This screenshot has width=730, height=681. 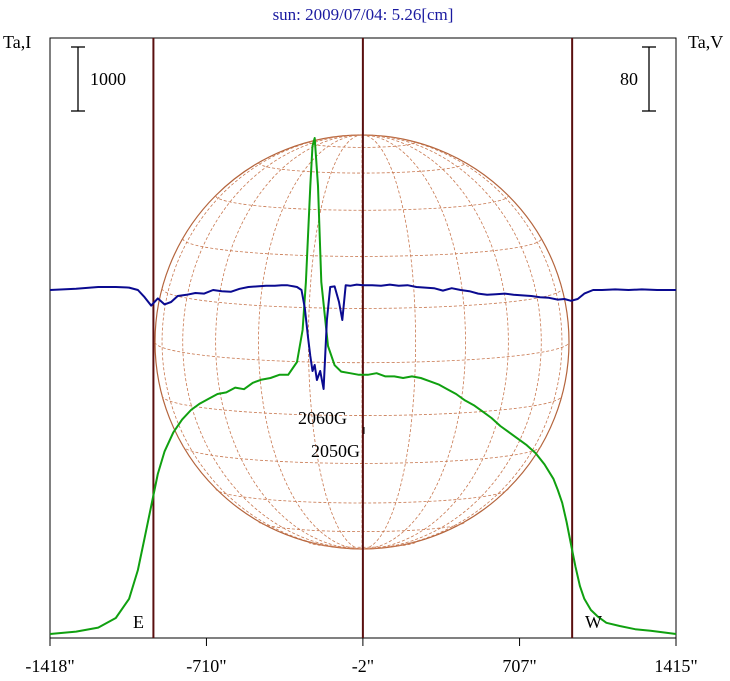 I want to click on x-axis-ticks: -1418" -710" -2" 707" 1415", so click(x=361, y=657).